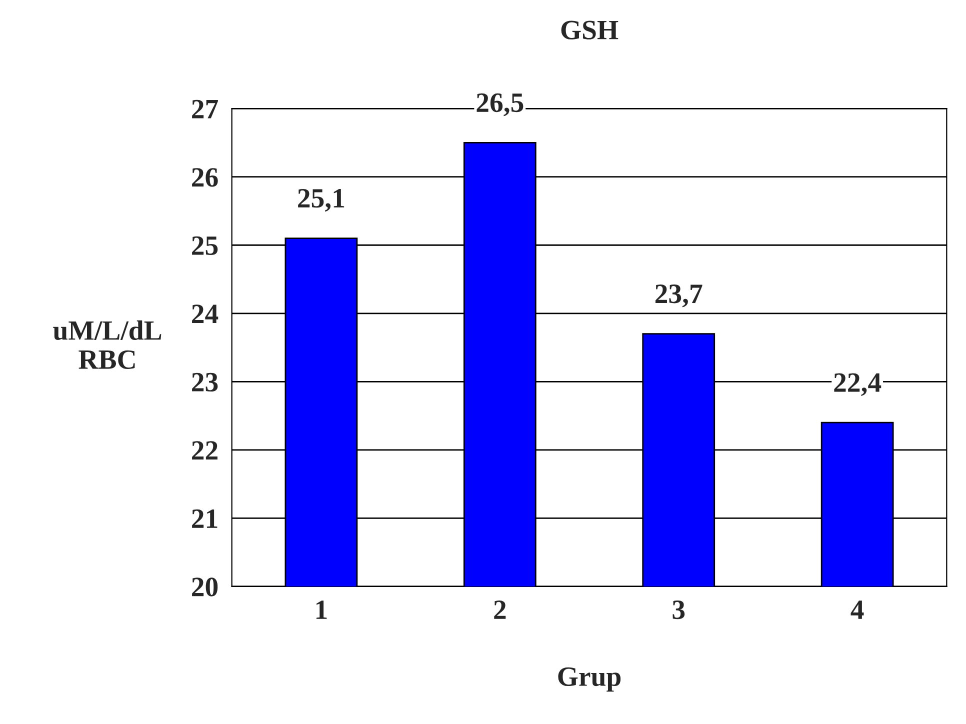 The height and width of the screenshot is (724, 966). Describe the element at coordinates (589, 30) in the screenshot. I see `chart-title: GSH` at that location.